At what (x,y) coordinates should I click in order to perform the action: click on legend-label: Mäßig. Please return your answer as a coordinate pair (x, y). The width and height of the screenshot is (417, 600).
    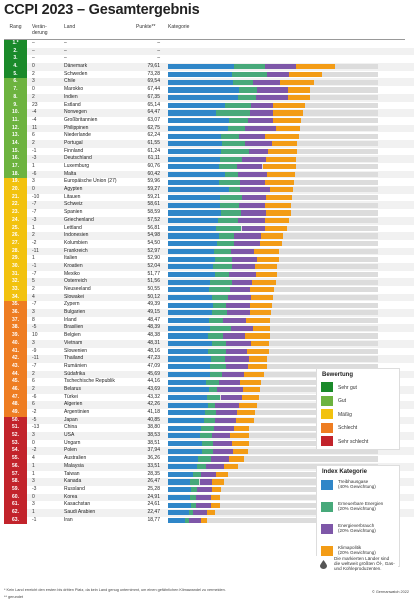
    Looking at the image, I should click on (345, 414).